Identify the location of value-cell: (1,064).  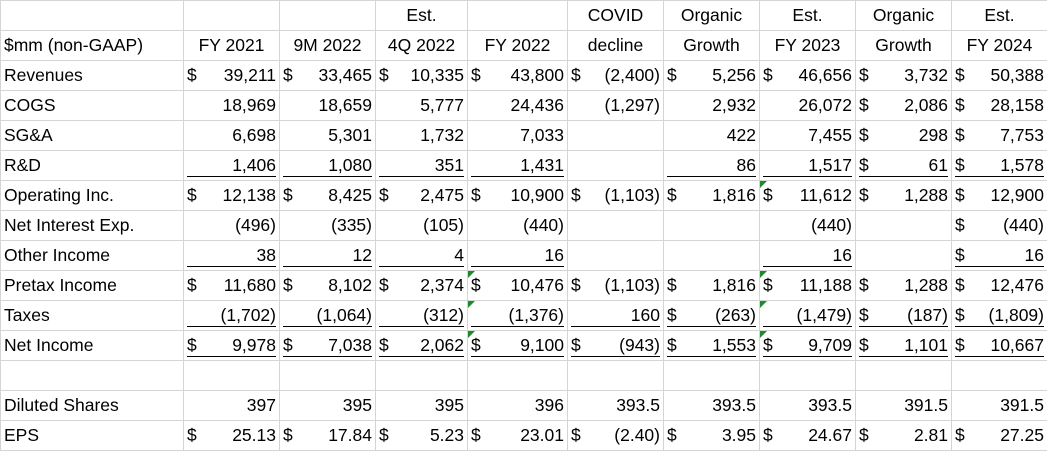
(327, 315).